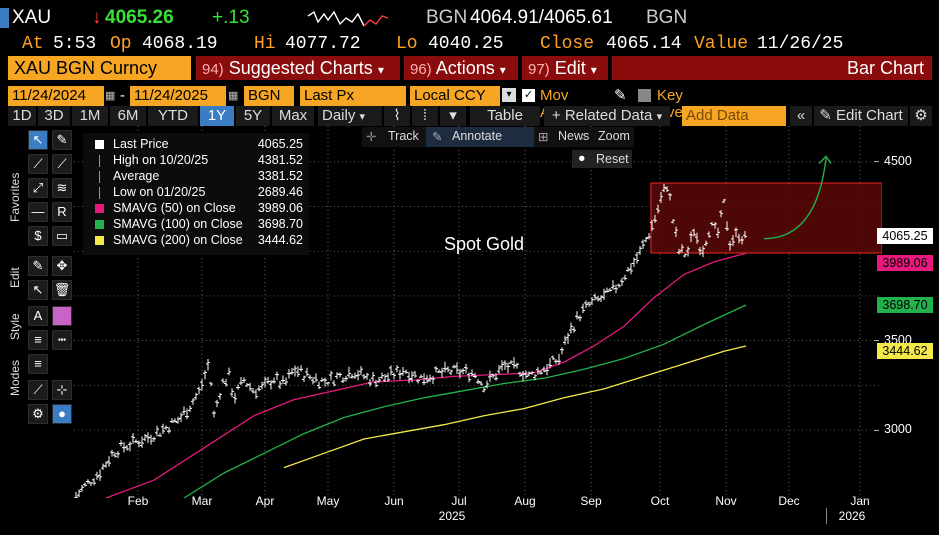  Describe the element at coordinates (62, 316) in the screenshot. I see `color-swatch-icon` at that location.